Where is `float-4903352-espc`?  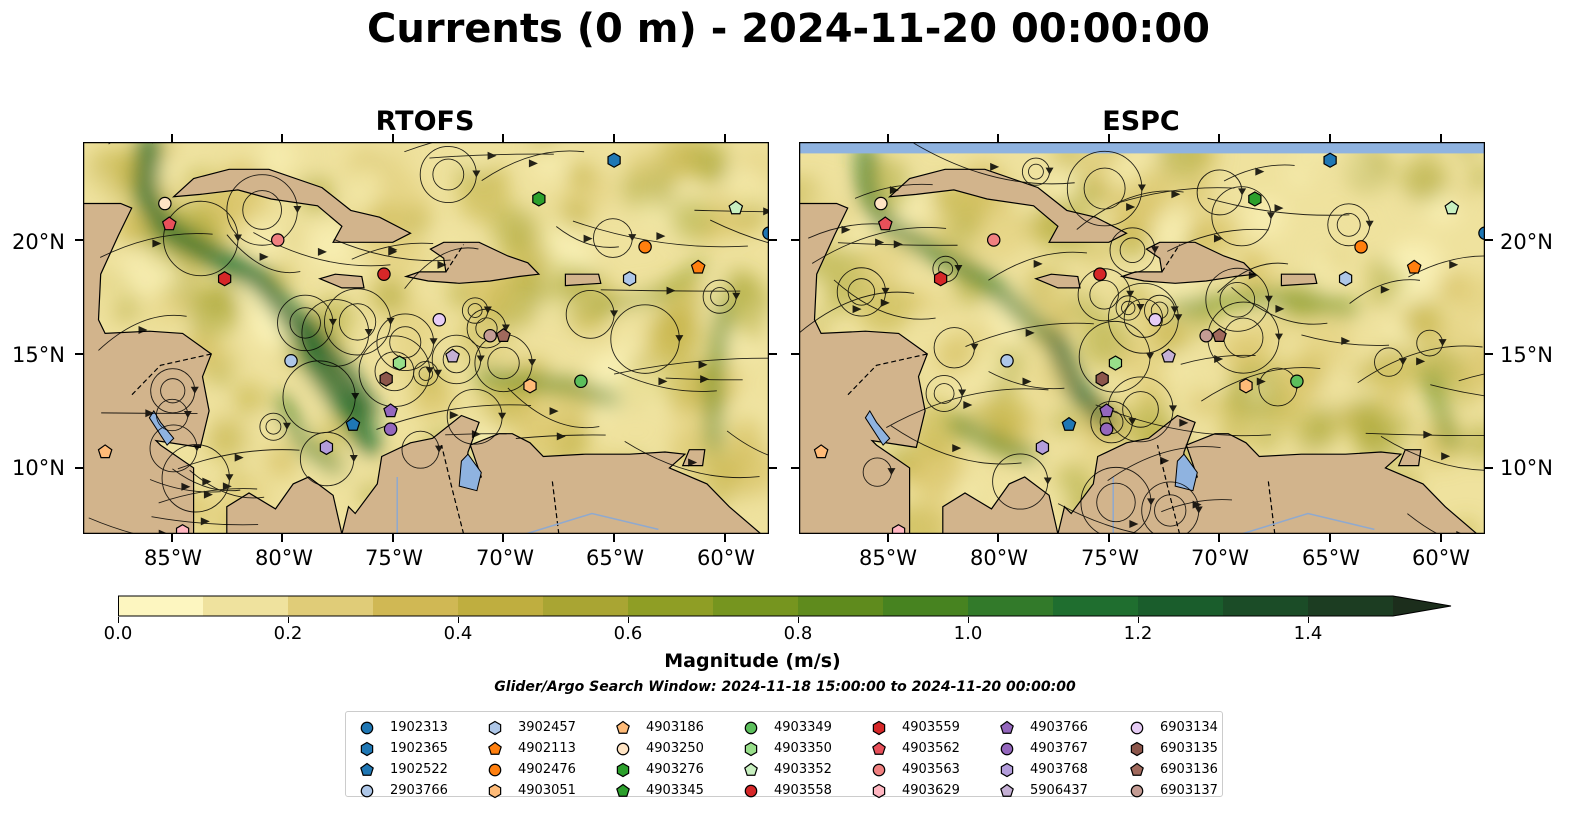
float-4903352-espc is located at coordinates (1452, 207).